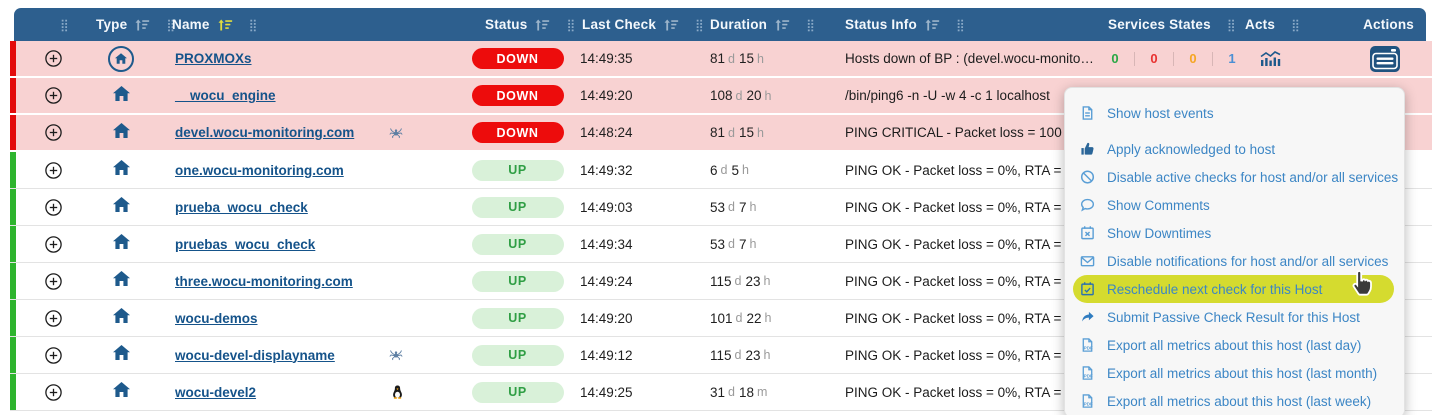 This screenshot has height=415, width=1432. I want to click on host-name-link: pruebas_wocu_check, so click(245, 244).